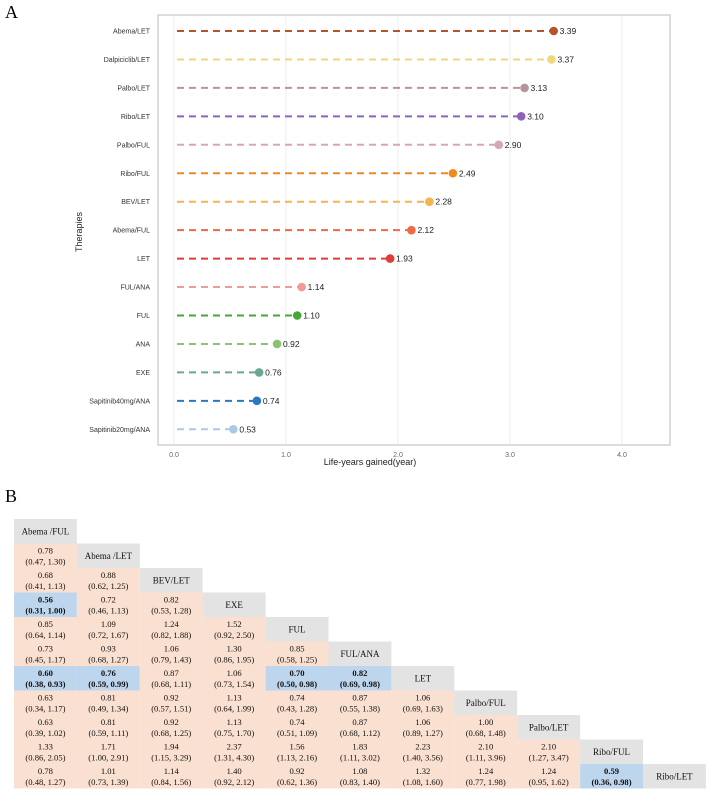 The image size is (708, 800). What do you see at coordinates (45, 531) in the screenshot?
I see `treatment-header: Abema /FUL` at bounding box center [45, 531].